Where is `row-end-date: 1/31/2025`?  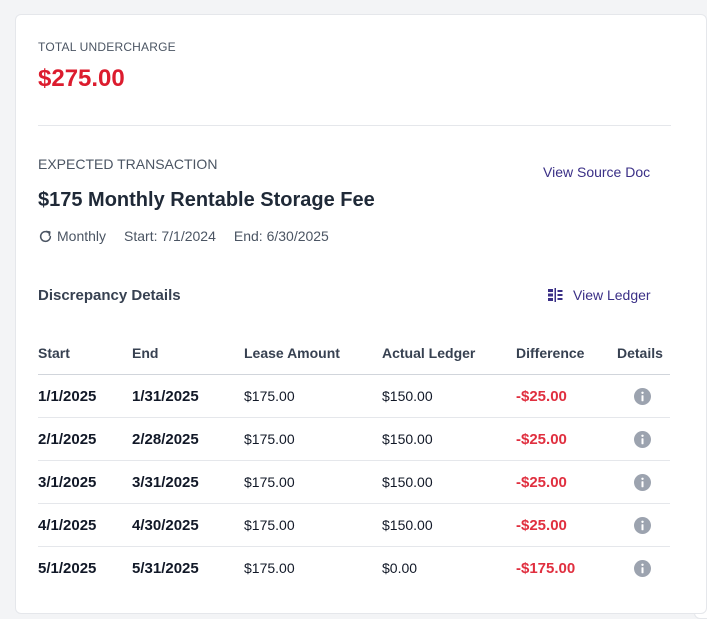
row-end-date: 1/31/2025 is located at coordinates (165, 396).